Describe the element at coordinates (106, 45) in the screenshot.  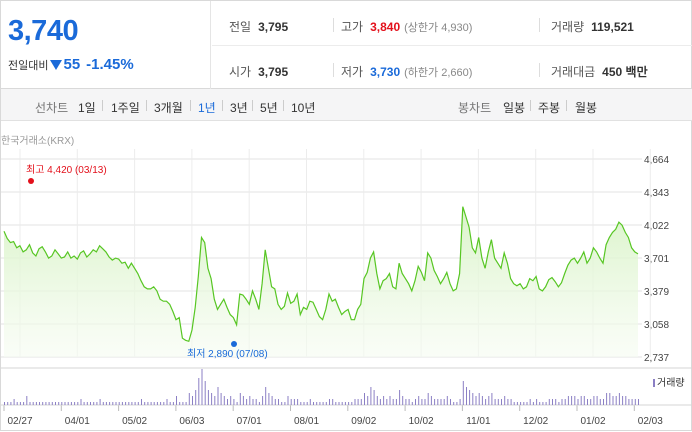
I see `price-box: 3,740 전일대비 55 -1.45%` at that location.